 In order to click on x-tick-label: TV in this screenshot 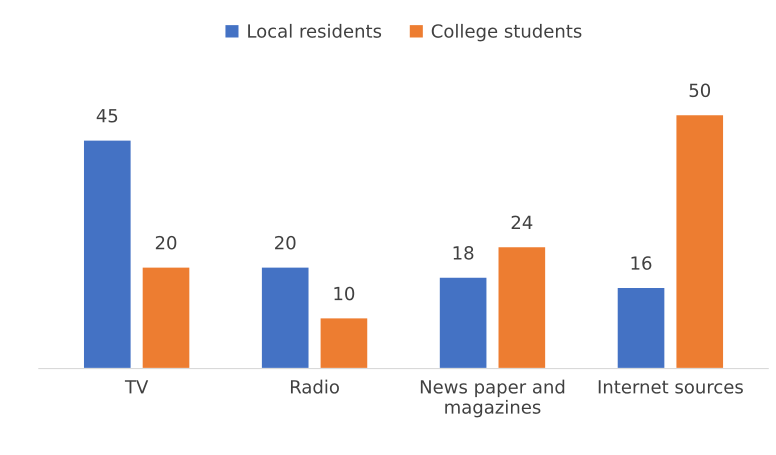, I will do `click(136, 387)`.